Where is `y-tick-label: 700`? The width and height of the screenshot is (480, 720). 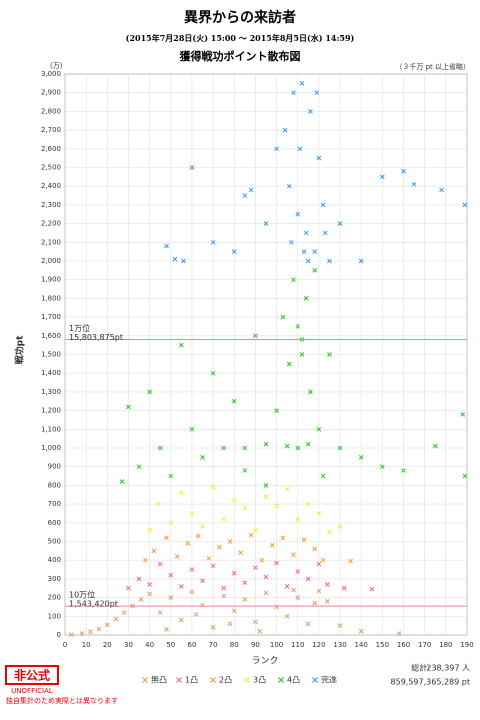
y-tick-label: 700 is located at coordinates (54, 504).